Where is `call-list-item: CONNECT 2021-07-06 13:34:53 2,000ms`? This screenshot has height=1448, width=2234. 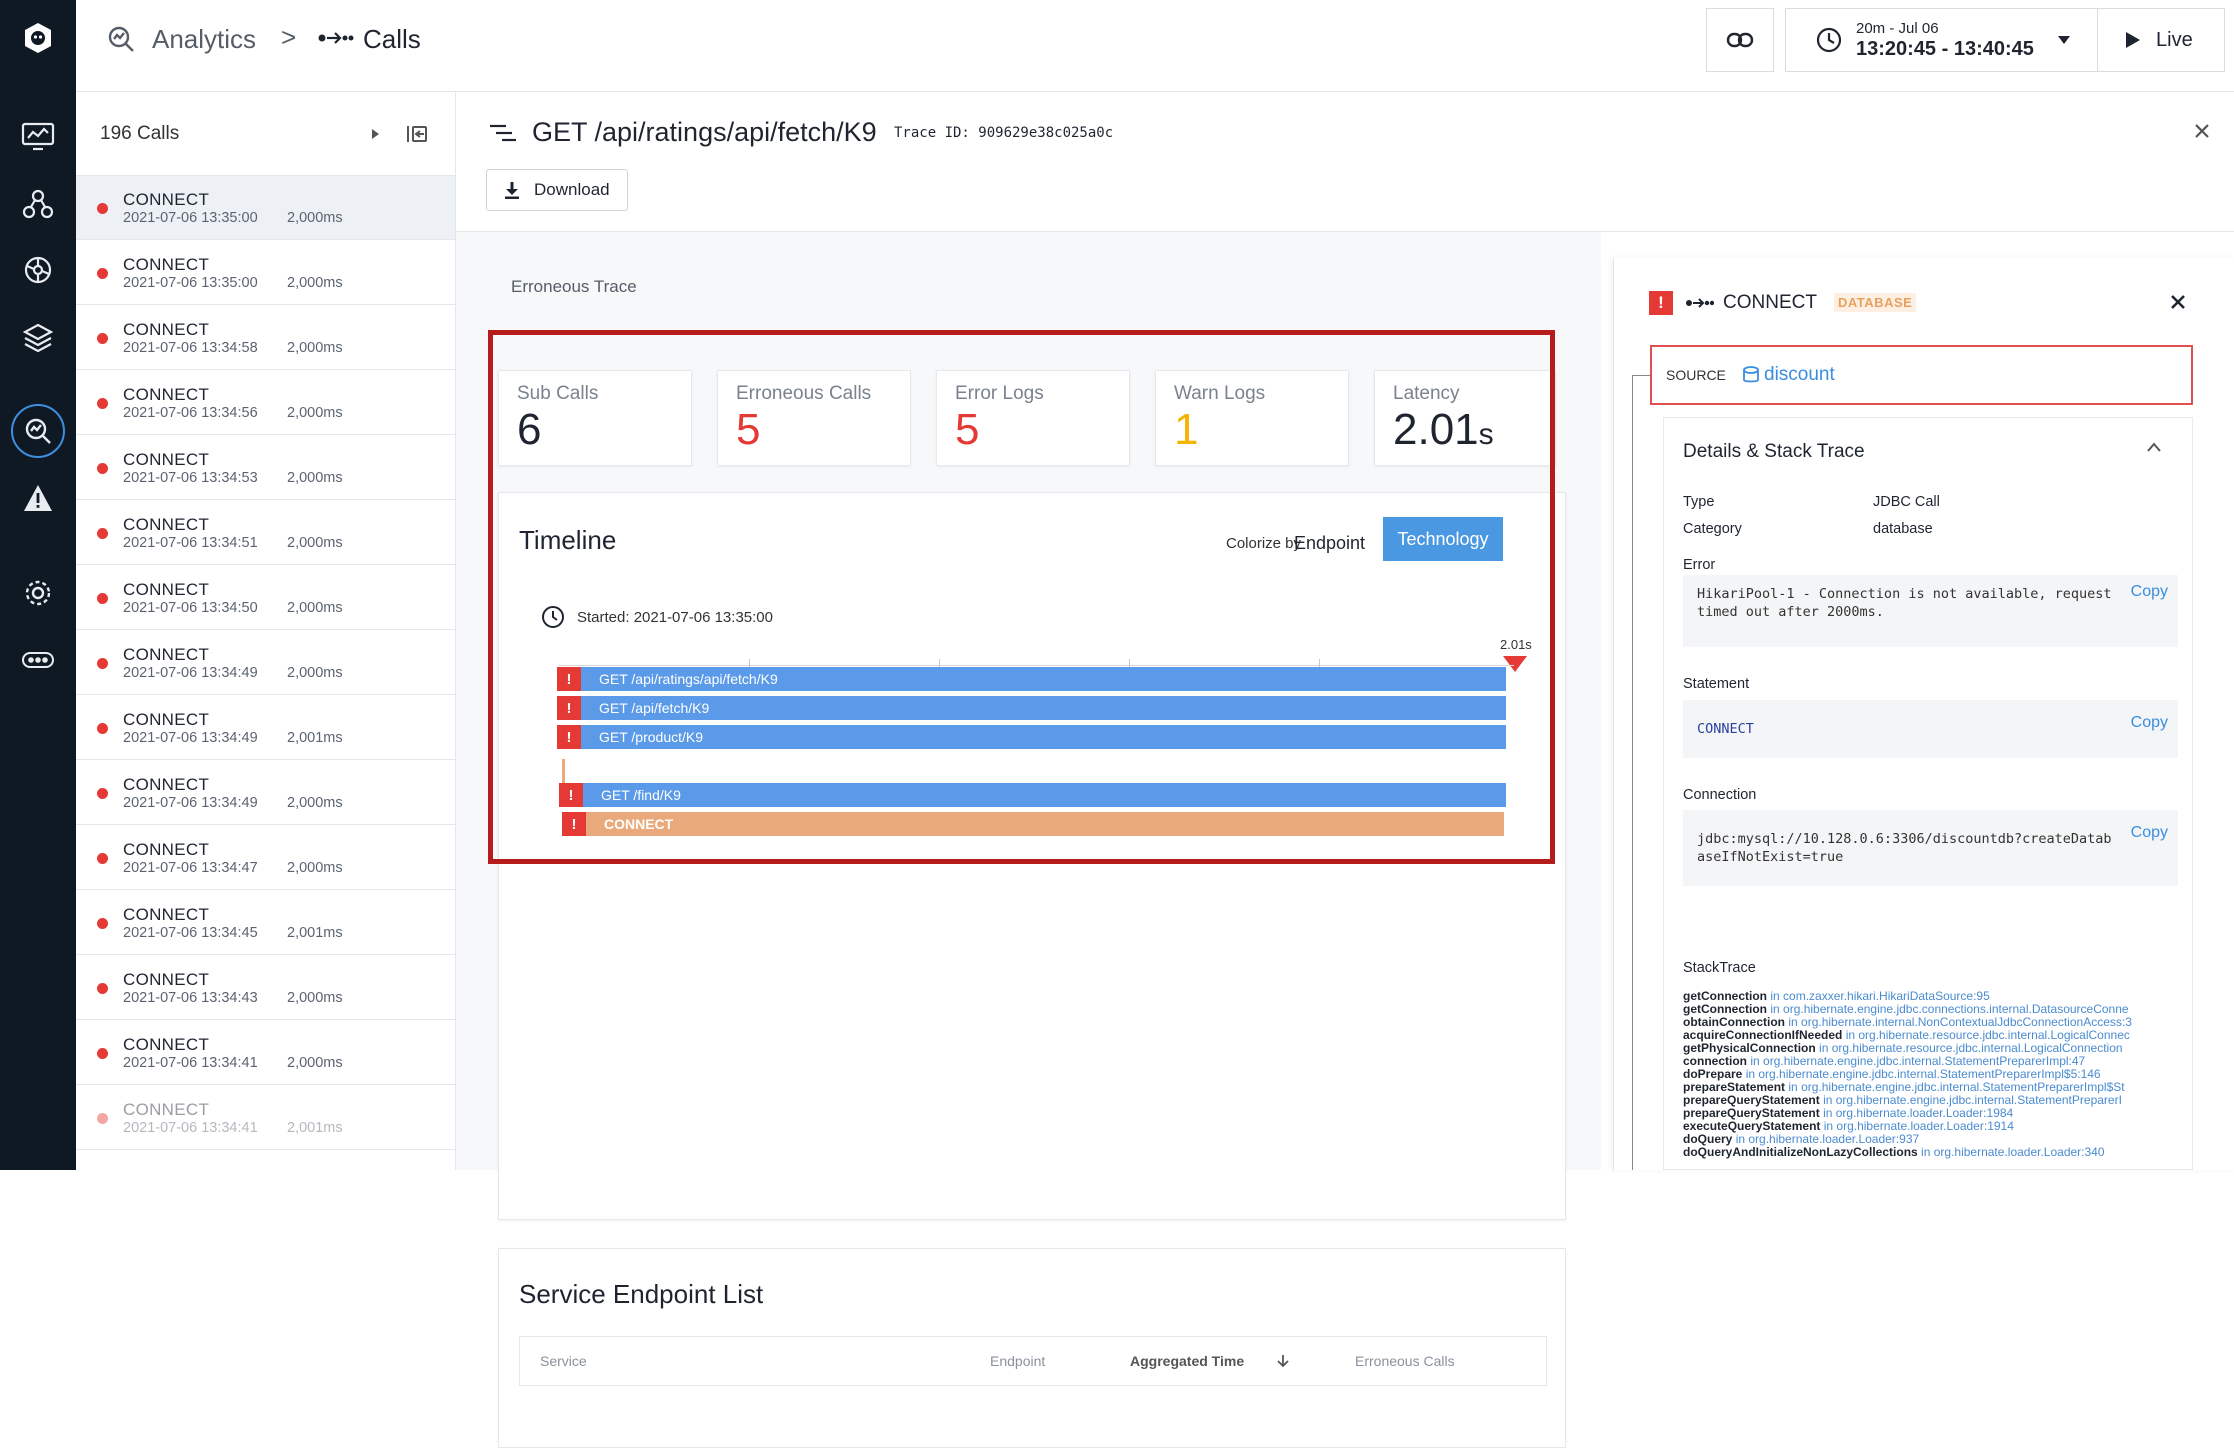
call-list-item: CONNECT 2021-07-06 13:34:53 2,000ms is located at coordinates (265, 468).